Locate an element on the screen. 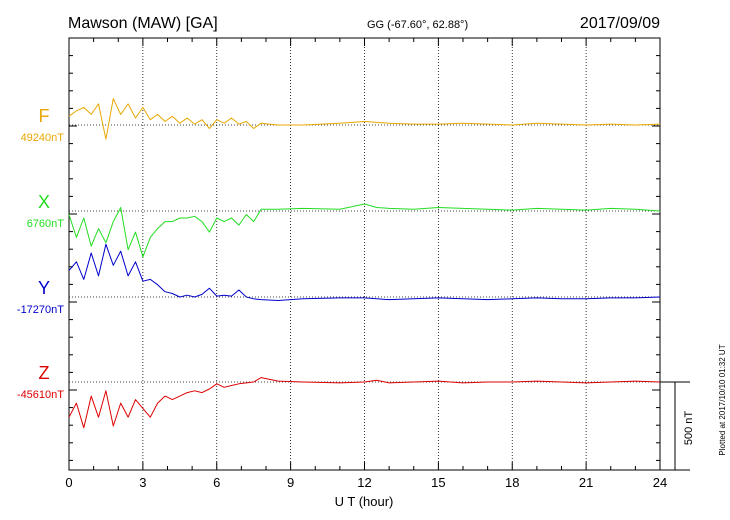 This screenshot has width=730, height=520. x-tick-label: 24 is located at coordinates (660, 482).